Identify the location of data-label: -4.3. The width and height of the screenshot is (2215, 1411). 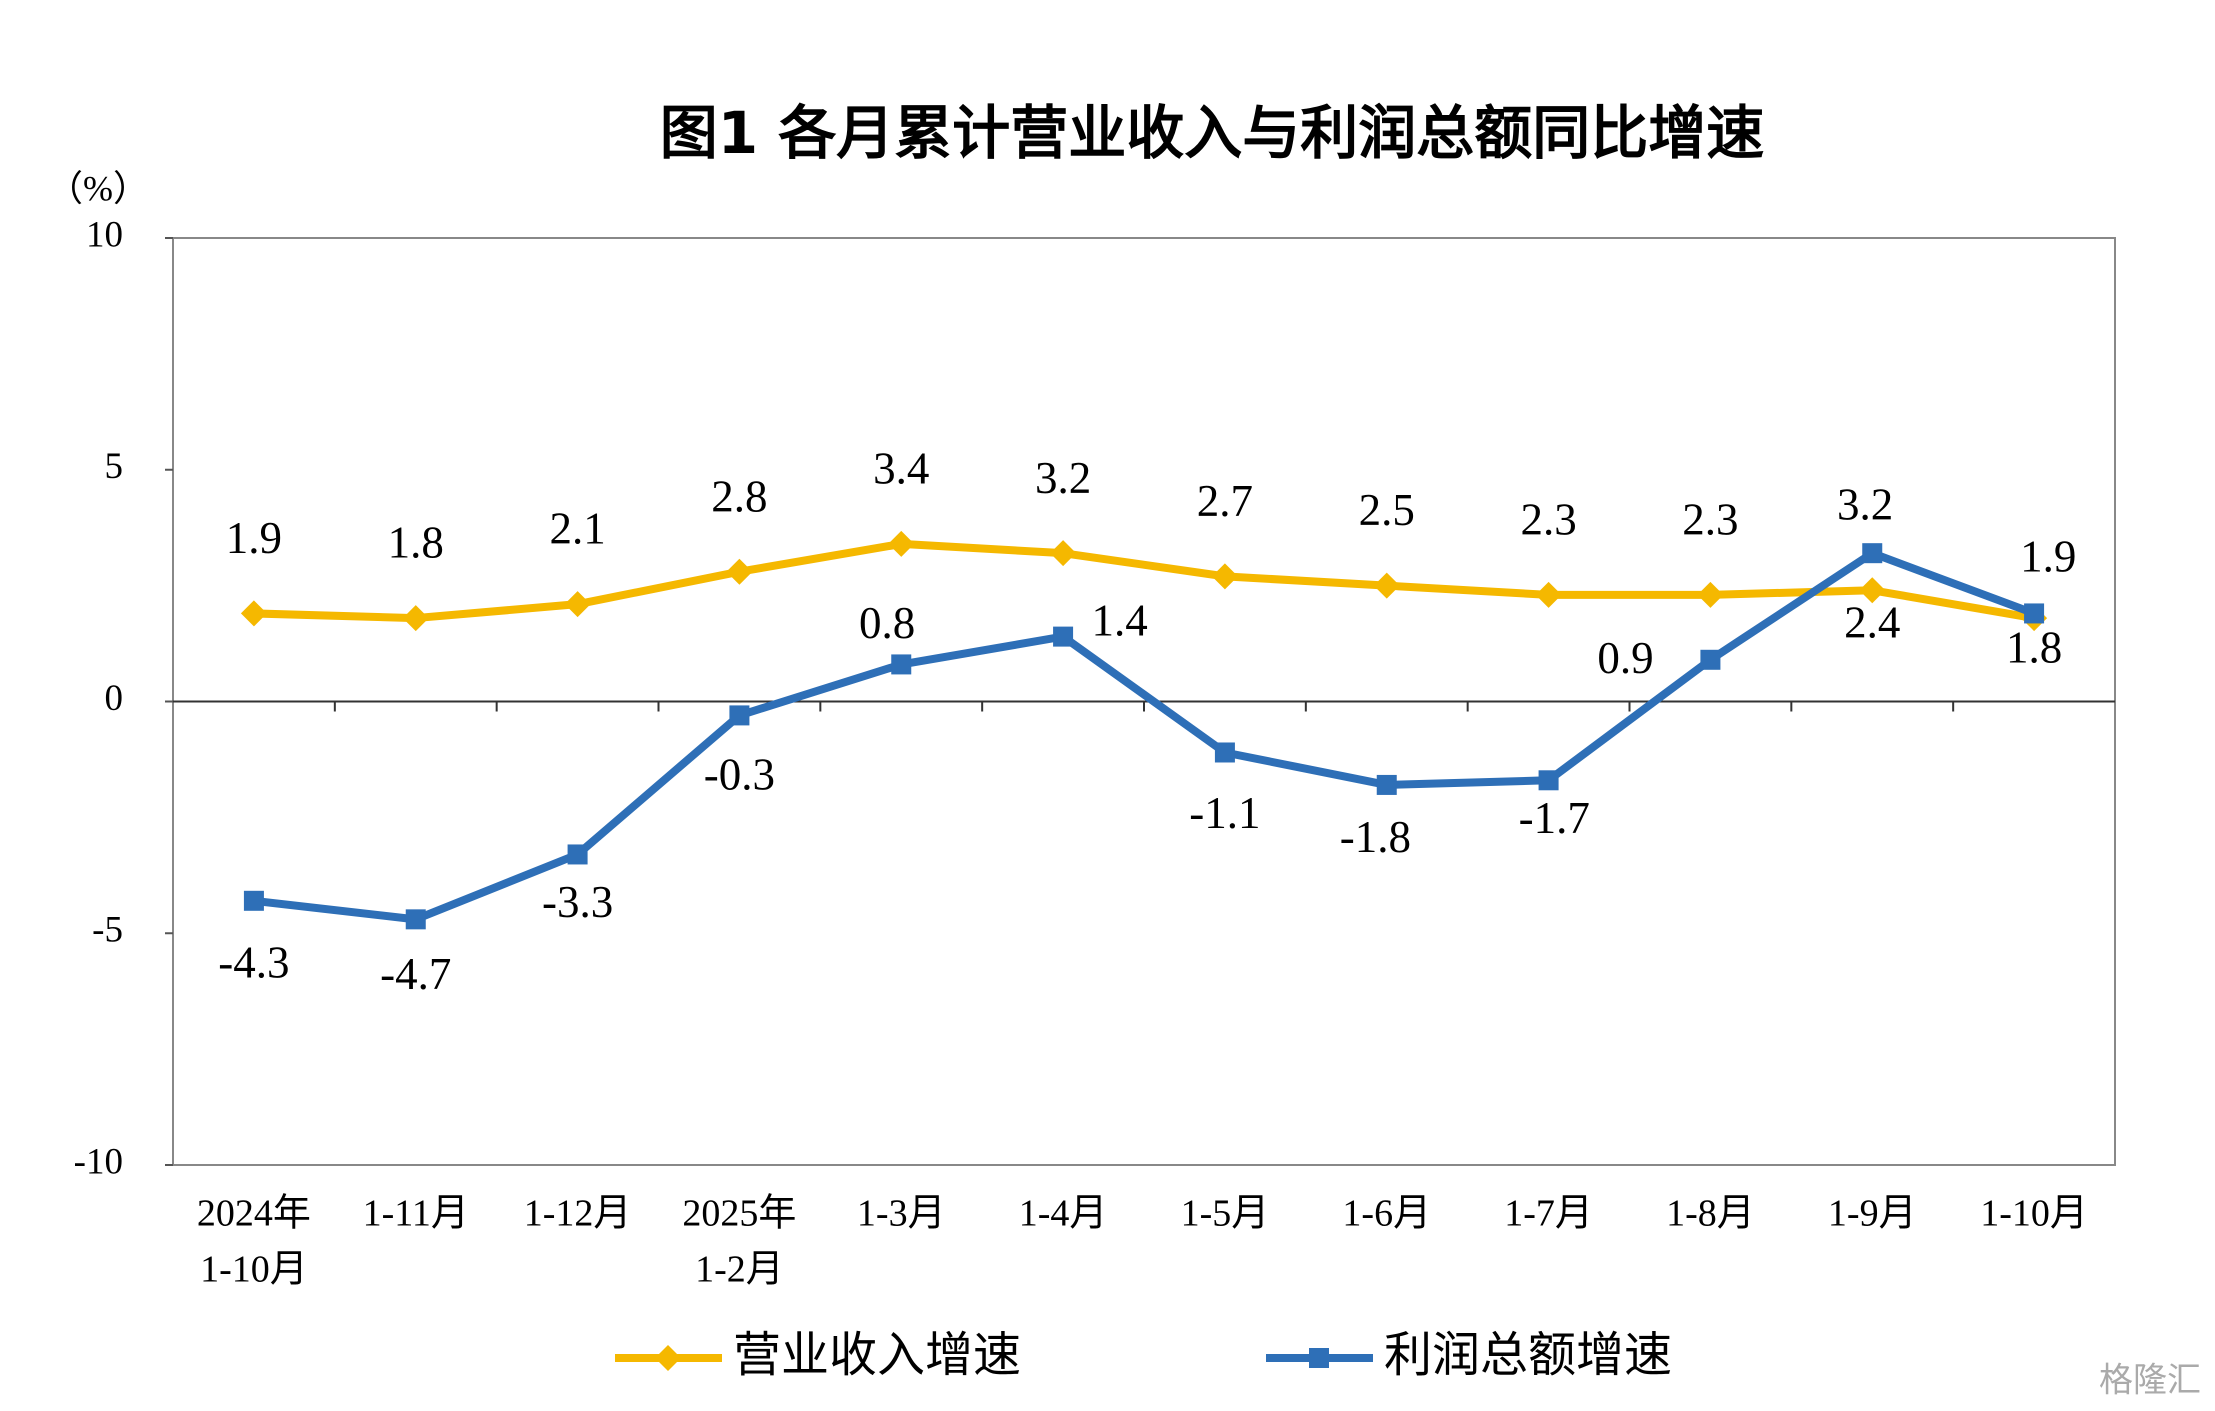
(253, 963).